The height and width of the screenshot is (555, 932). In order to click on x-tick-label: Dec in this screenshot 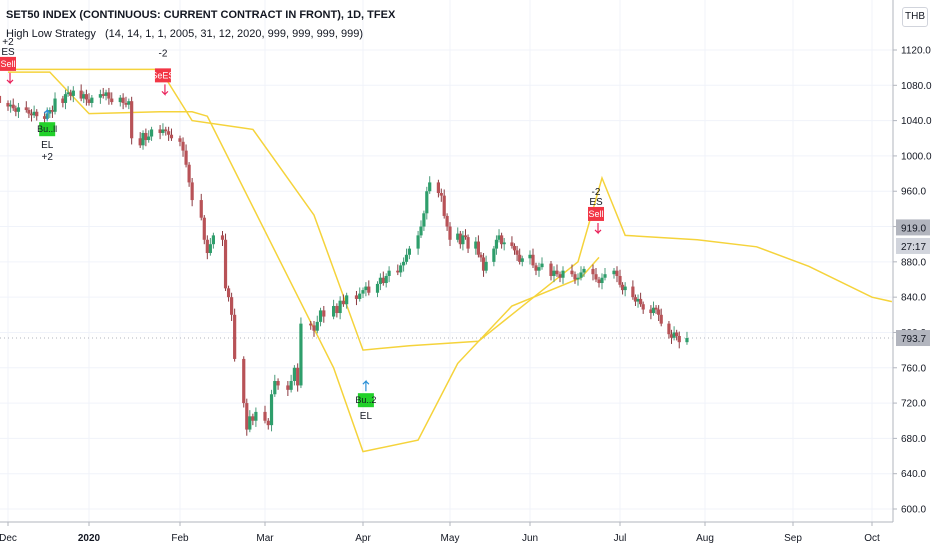, I will do `click(8, 538)`.